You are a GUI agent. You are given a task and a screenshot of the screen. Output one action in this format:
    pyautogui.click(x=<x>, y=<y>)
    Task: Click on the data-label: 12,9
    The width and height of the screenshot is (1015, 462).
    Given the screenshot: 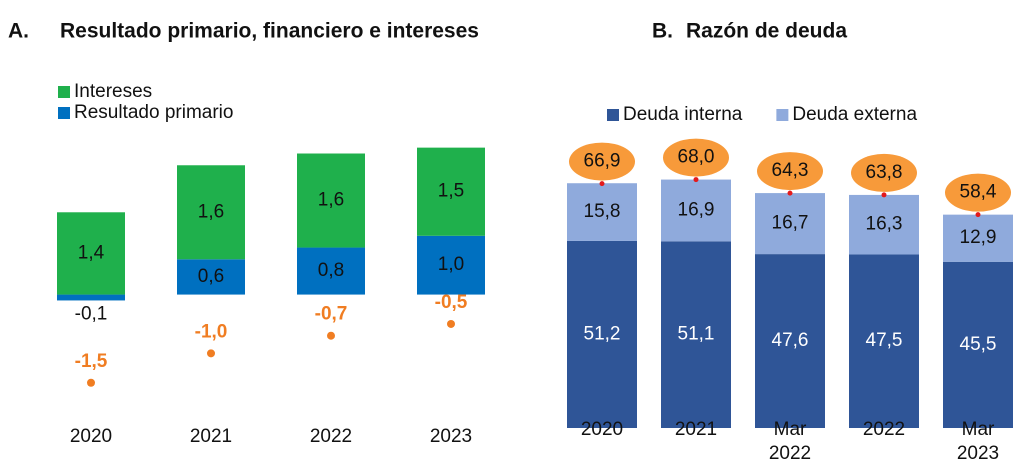 What is the action you would take?
    pyautogui.click(x=978, y=237)
    